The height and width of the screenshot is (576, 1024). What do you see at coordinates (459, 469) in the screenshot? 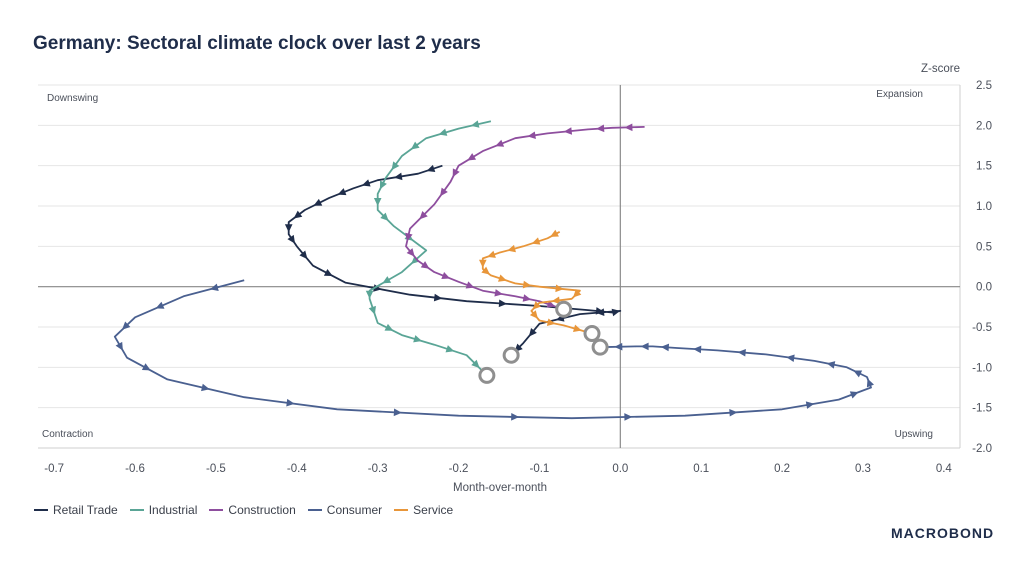
I see `x-tick-label: -0.2` at bounding box center [459, 469].